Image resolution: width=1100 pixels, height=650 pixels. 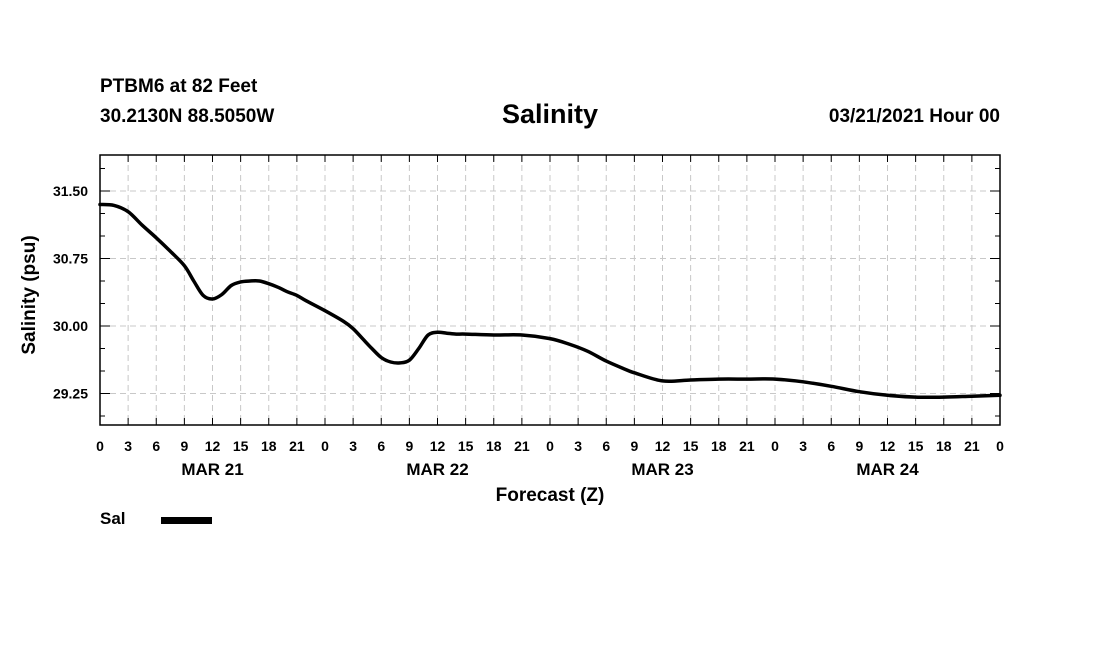 What do you see at coordinates (437, 469) in the screenshot?
I see `day-label: MAR 22` at bounding box center [437, 469].